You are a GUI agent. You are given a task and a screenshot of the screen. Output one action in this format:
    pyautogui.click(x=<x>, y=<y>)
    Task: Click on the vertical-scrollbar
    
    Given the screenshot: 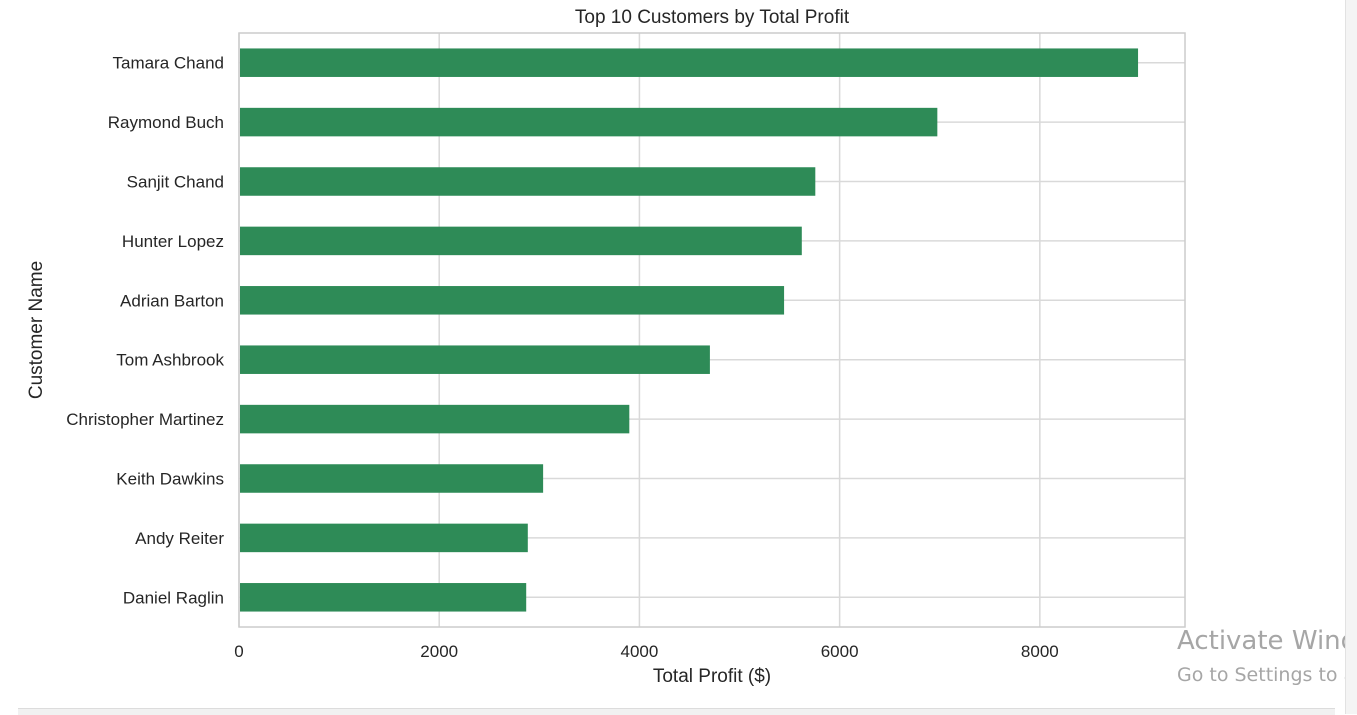 What is the action you would take?
    pyautogui.click(x=1351, y=357)
    